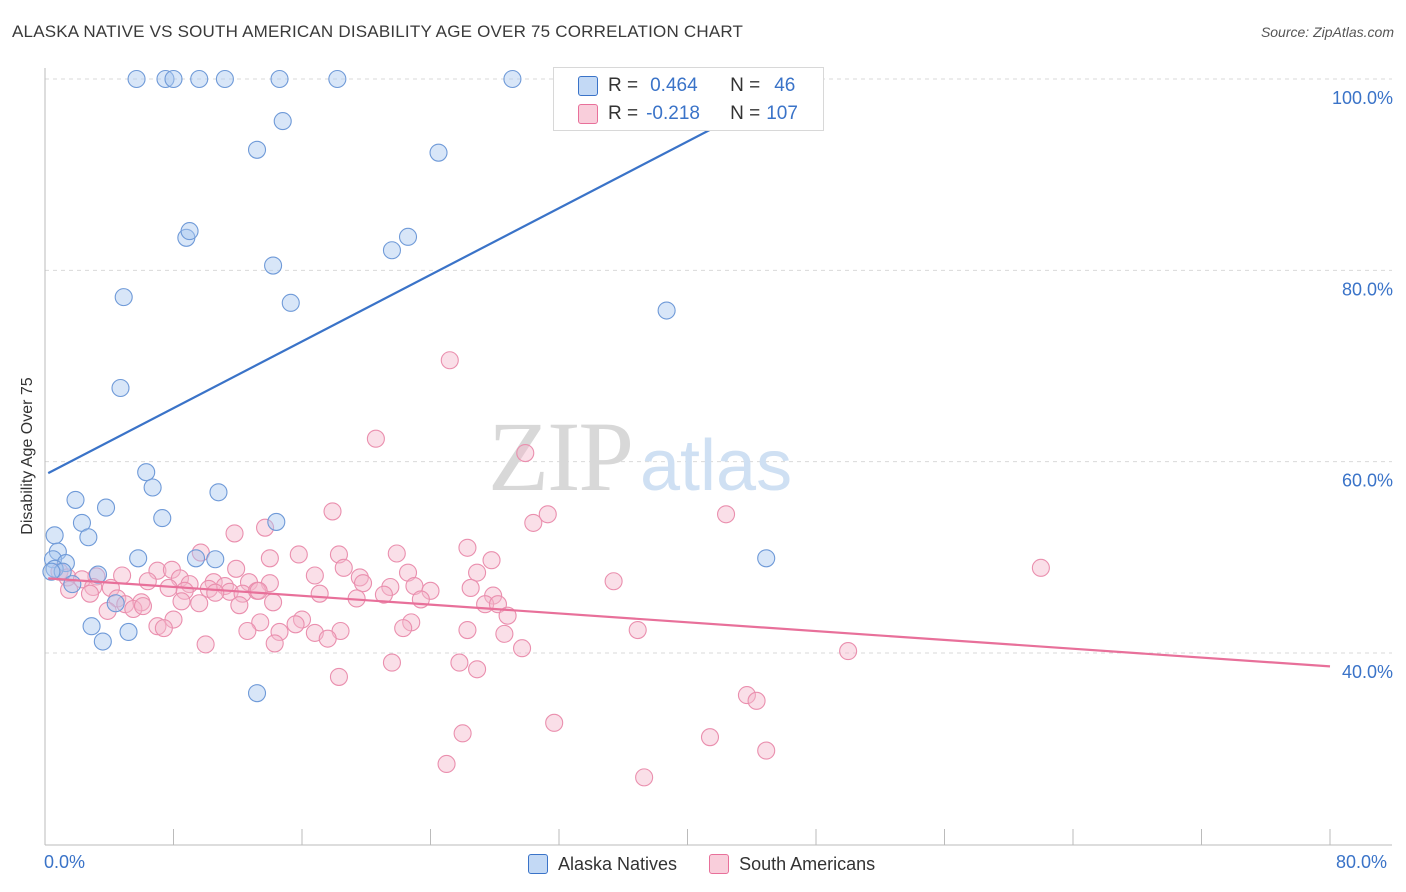 The width and height of the screenshot is (1406, 892). Describe the element at coordinates (688, 114) in the screenshot. I see `legend-row-south-americans: R = -0.218 N = 107` at that location.